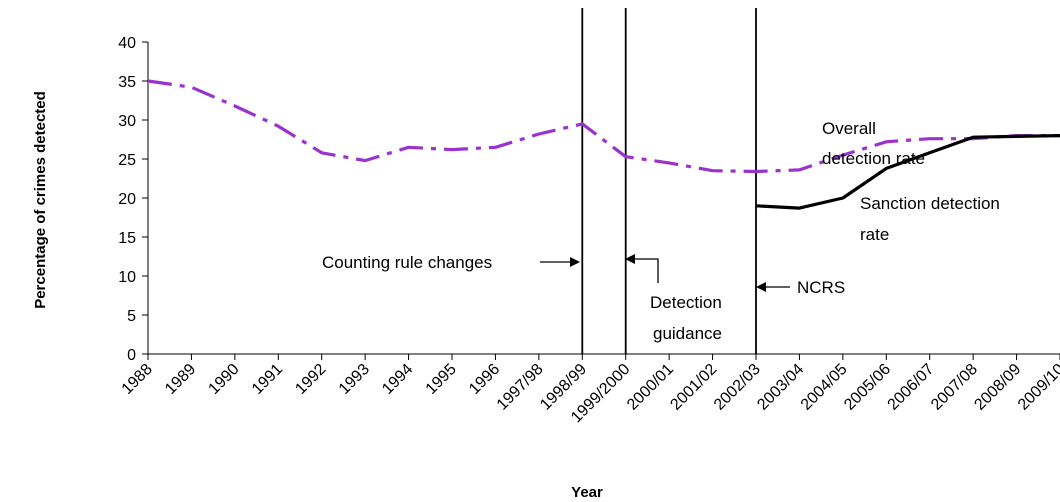  I want to click on x-tick-label: 1988, so click(137, 379).